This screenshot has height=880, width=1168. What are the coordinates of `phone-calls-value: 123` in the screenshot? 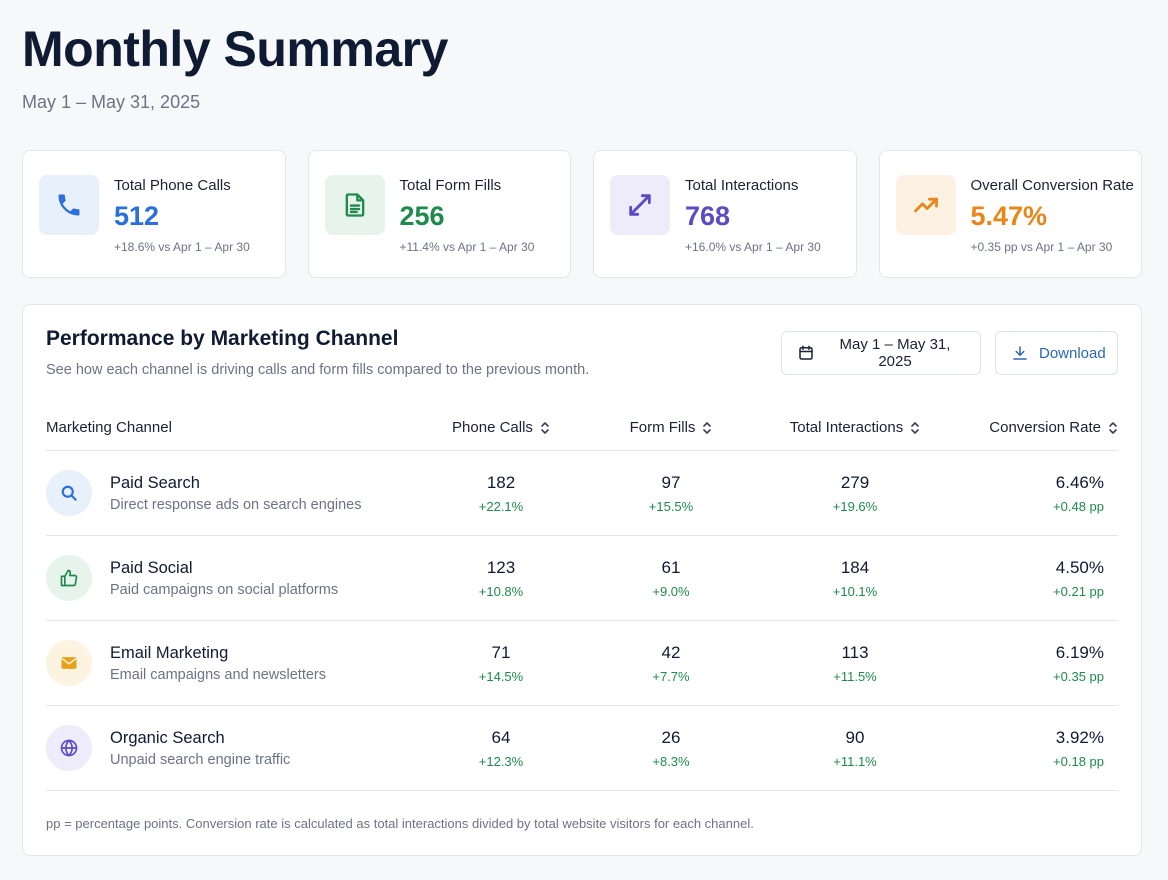 It's located at (501, 567).